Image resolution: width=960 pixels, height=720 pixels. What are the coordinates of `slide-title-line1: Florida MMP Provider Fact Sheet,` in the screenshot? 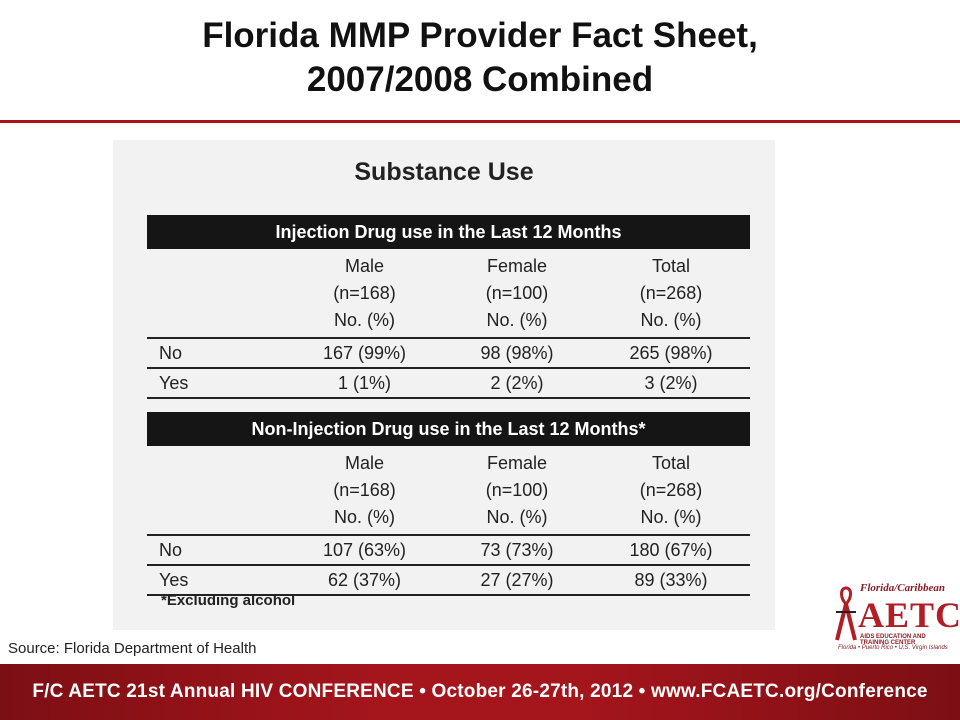 It's located at (480, 35).